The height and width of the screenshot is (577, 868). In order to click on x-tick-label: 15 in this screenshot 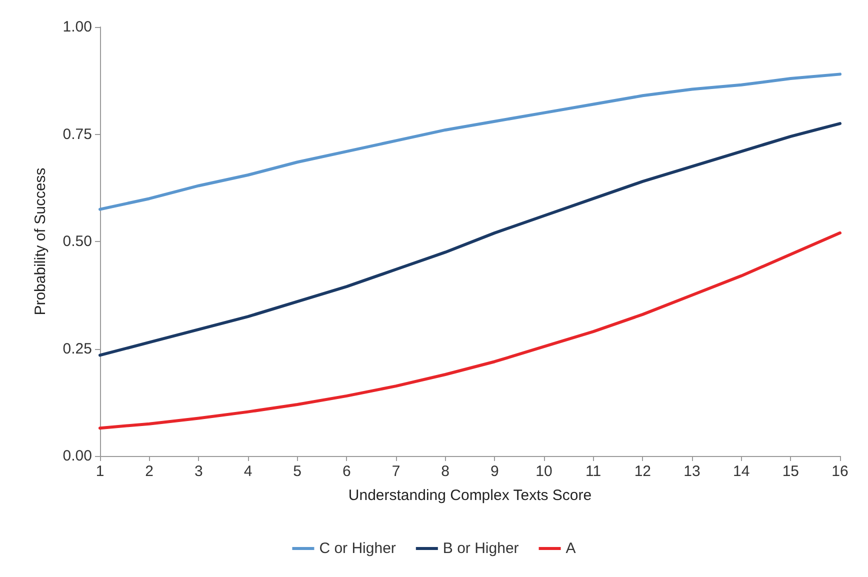, I will do `click(791, 471)`.